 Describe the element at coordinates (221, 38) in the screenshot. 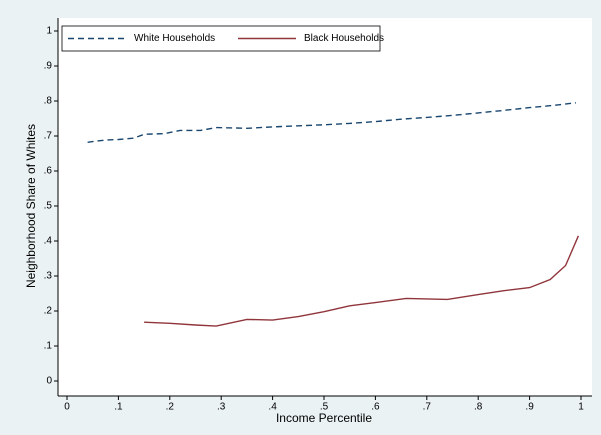

I see `legend` at that location.